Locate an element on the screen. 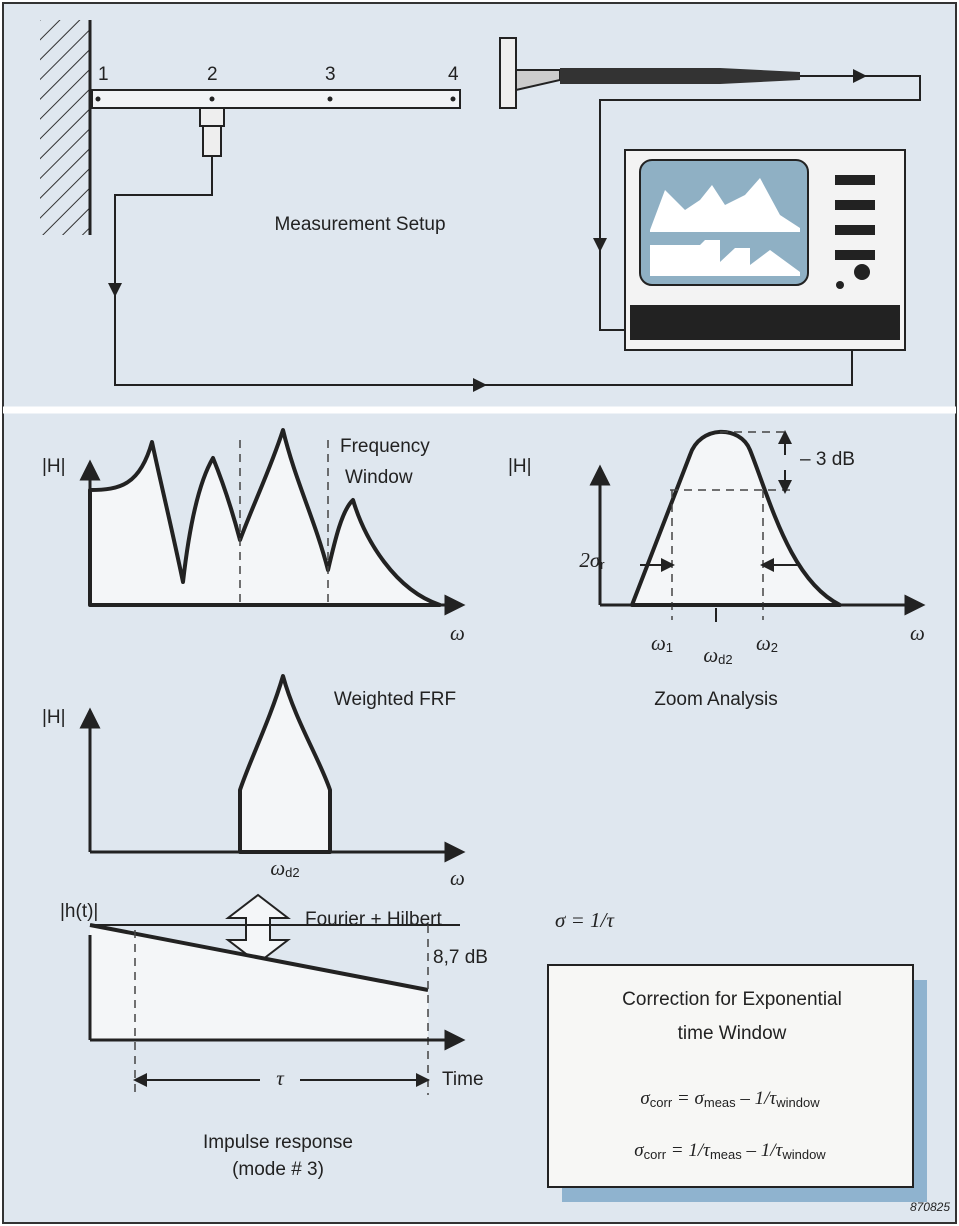 The height and width of the screenshot is (1226, 959). text-part: = 1/τ is located at coordinates (688, 1150).